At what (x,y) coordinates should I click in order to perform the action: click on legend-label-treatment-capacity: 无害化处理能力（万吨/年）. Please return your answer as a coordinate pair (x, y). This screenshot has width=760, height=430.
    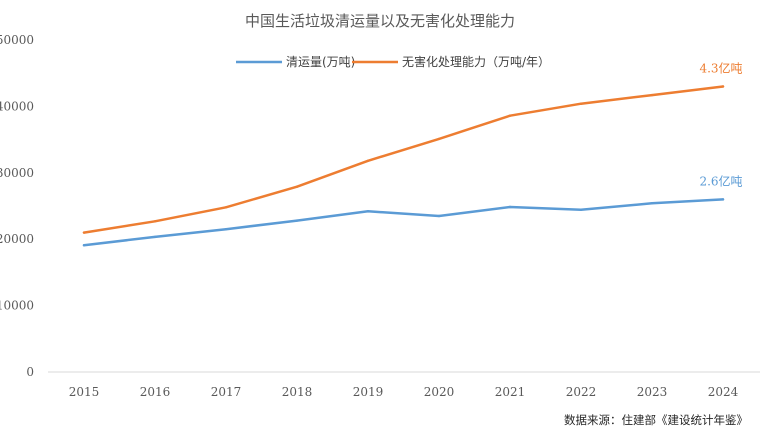
    Looking at the image, I should click on (476, 61).